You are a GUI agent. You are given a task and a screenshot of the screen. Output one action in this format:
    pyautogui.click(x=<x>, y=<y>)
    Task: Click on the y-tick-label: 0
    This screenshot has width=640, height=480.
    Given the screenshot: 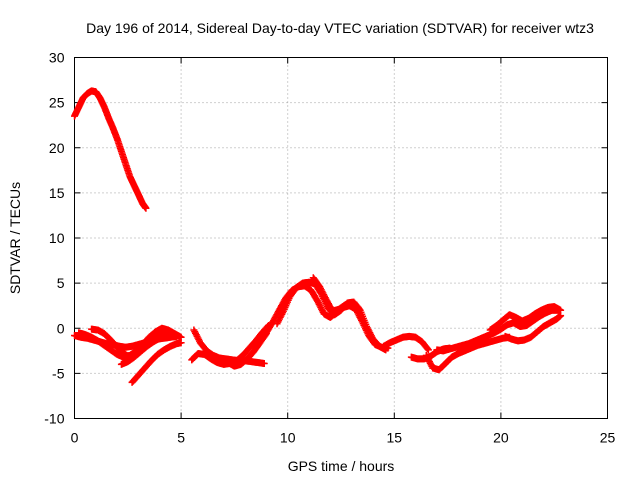 What is the action you would take?
    pyautogui.click(x=61, y=328)
    